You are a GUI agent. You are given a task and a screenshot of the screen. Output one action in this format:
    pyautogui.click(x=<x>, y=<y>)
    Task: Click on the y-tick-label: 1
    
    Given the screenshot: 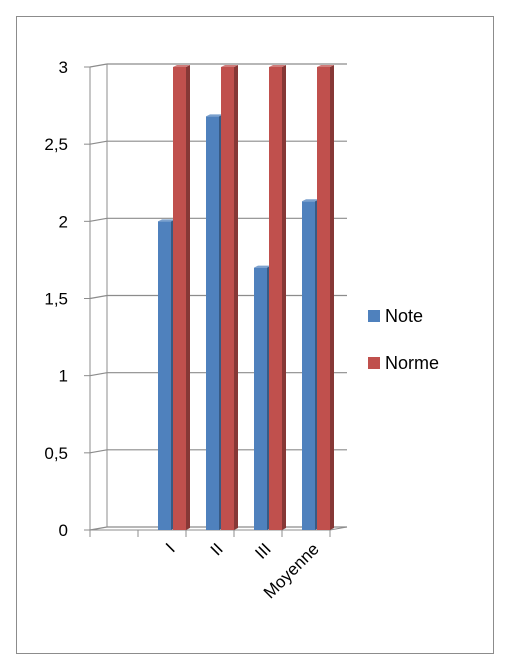 What is the action you would take?
    pyautogui.click(x=63, y=376)
    